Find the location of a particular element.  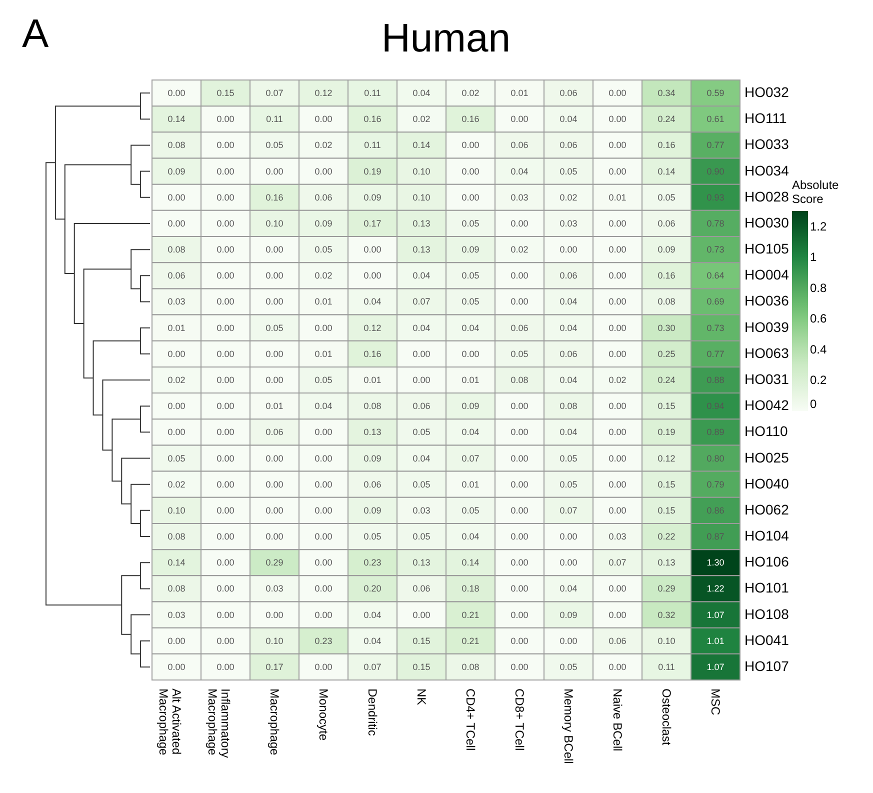

y-tick-label: HO039 is located at coordinates (767, 326).